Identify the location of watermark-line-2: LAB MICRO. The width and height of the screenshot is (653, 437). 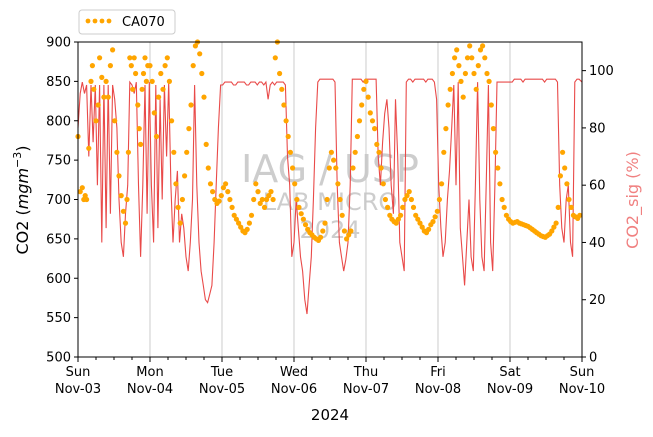
(330, 202).